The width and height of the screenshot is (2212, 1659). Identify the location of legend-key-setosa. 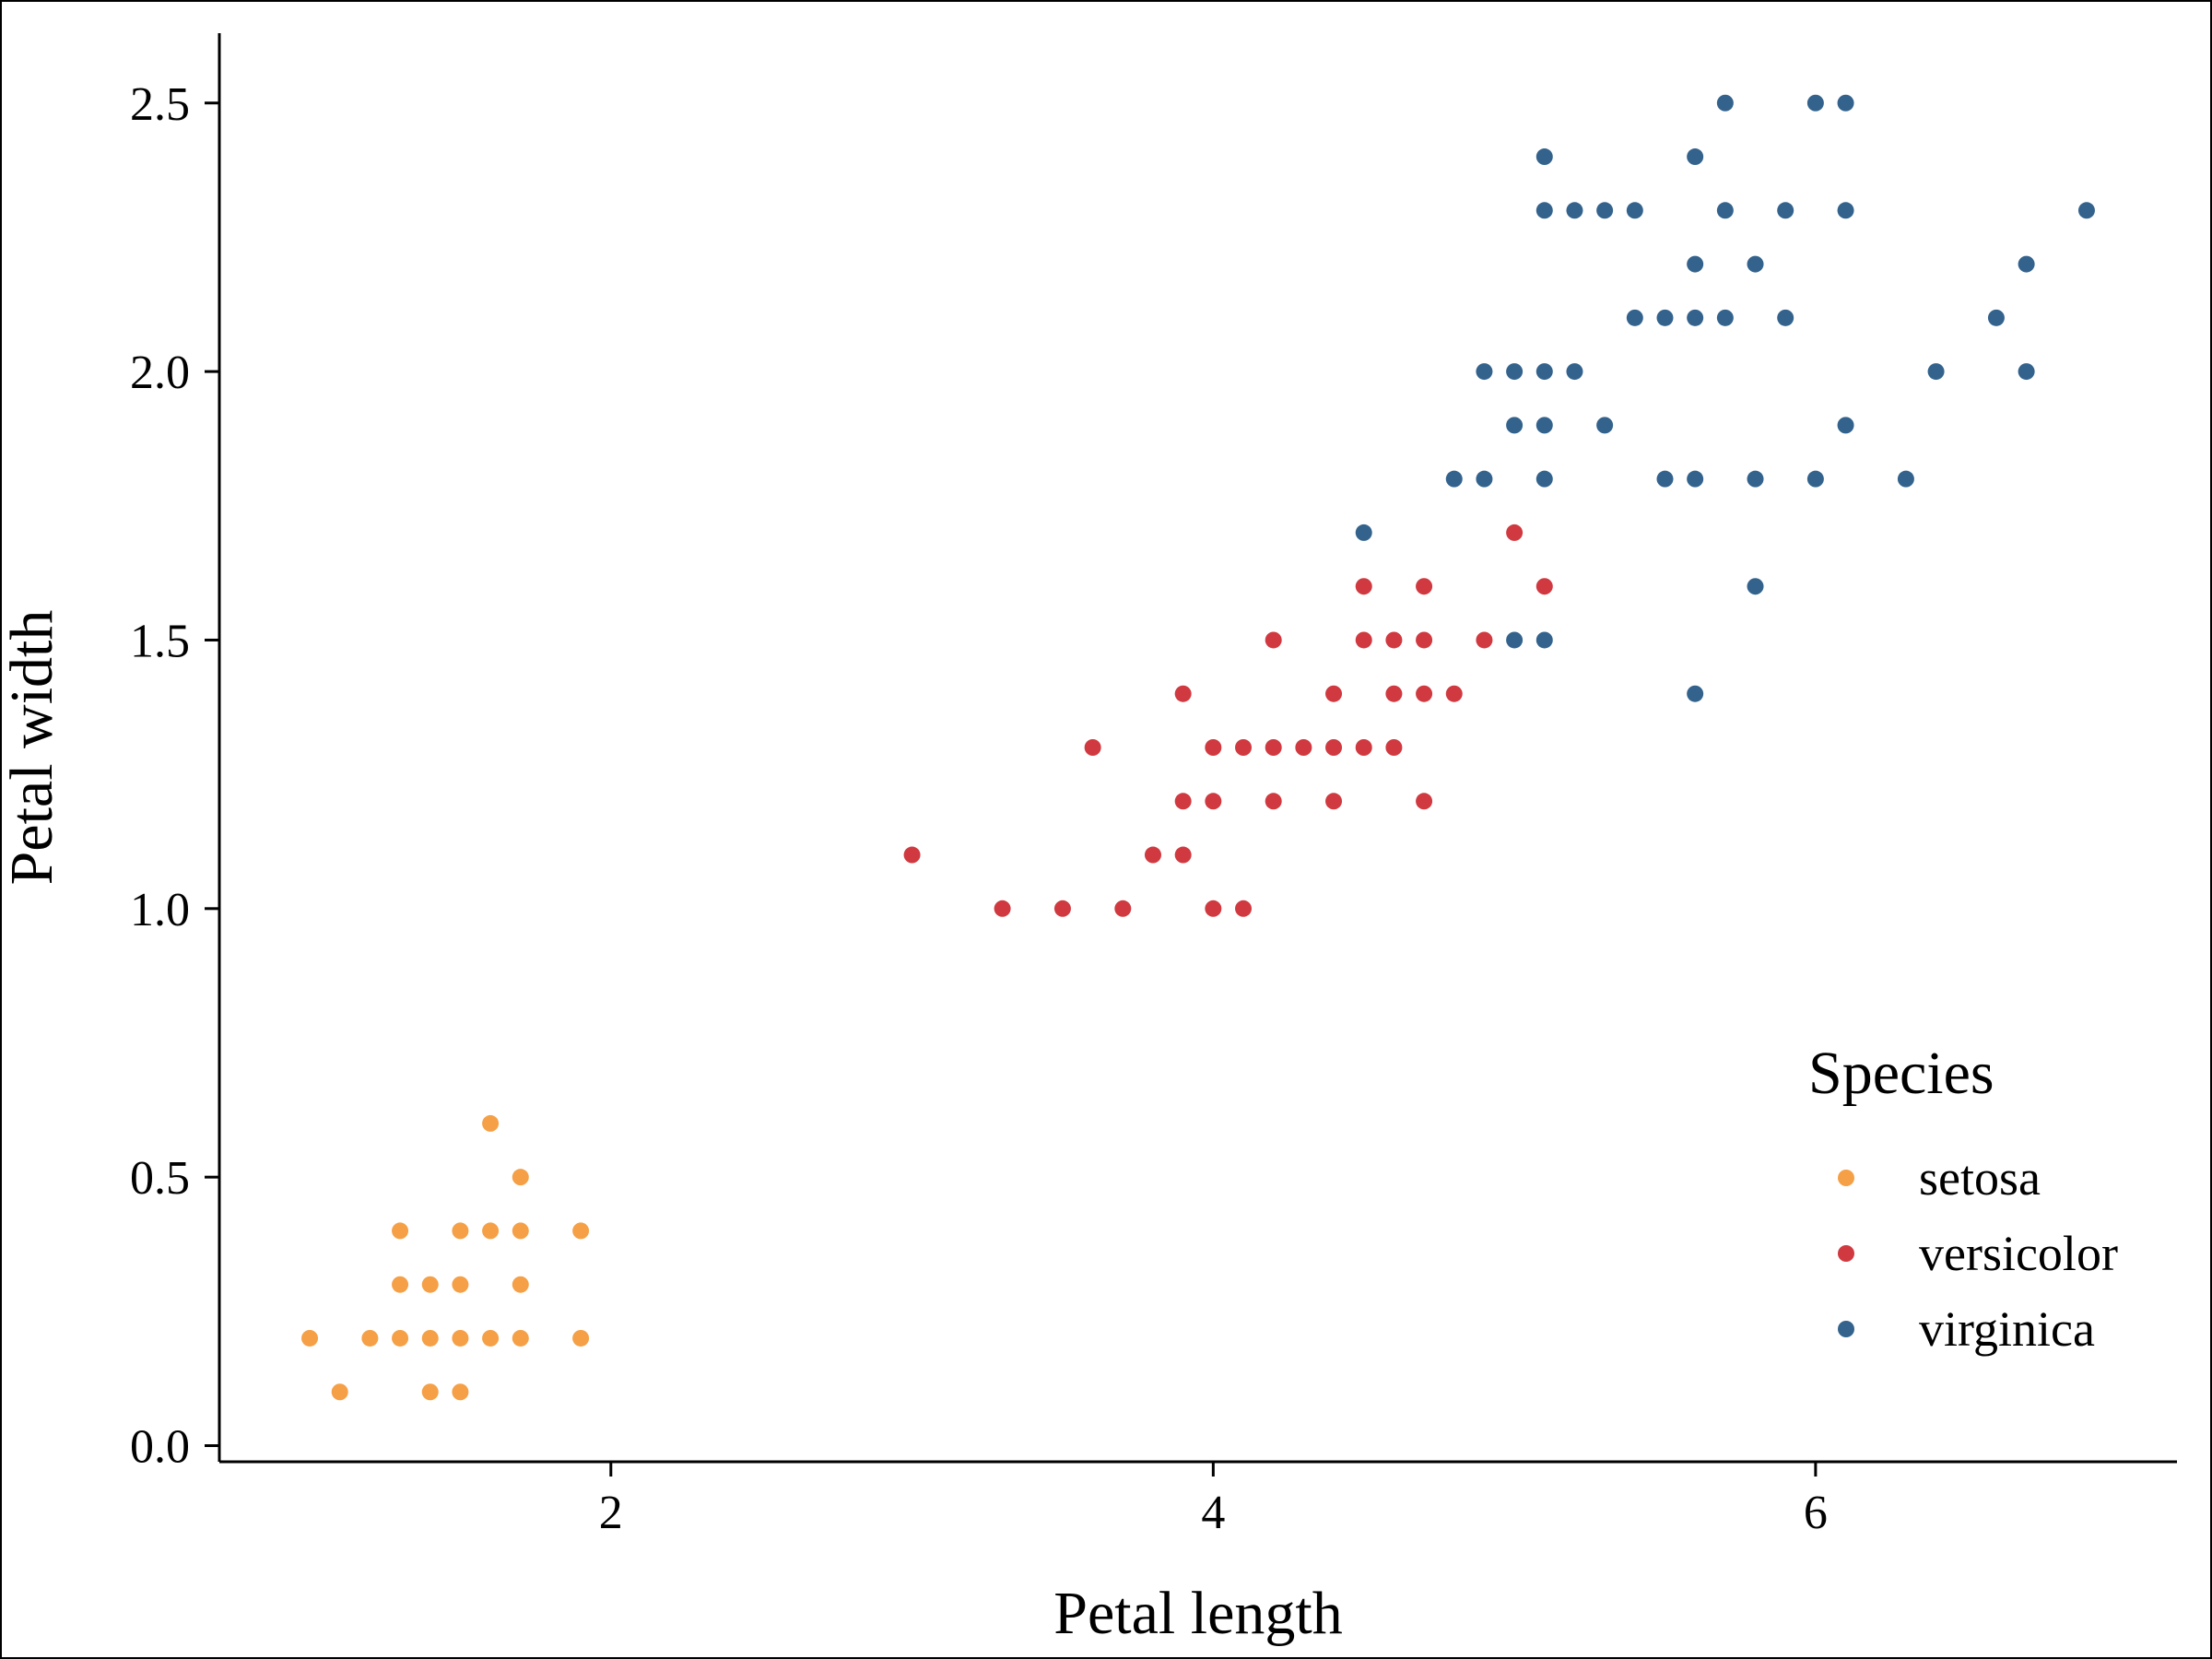
(1846, 1178).